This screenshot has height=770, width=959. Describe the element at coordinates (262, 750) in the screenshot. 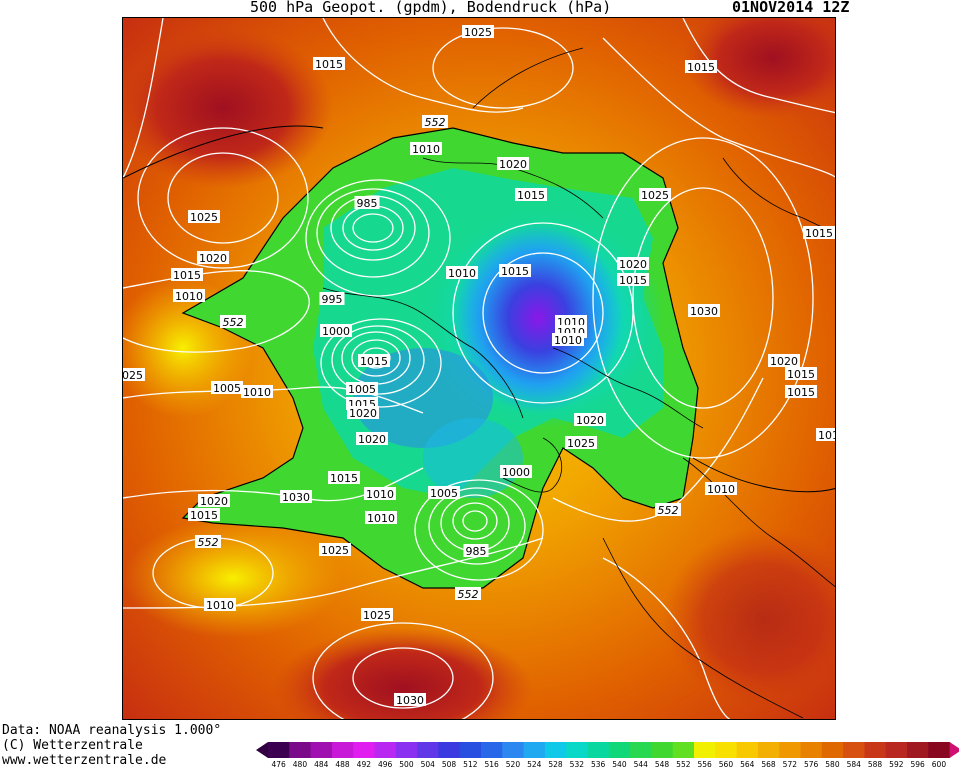

I see `colorbar-min-arrow` at that location.